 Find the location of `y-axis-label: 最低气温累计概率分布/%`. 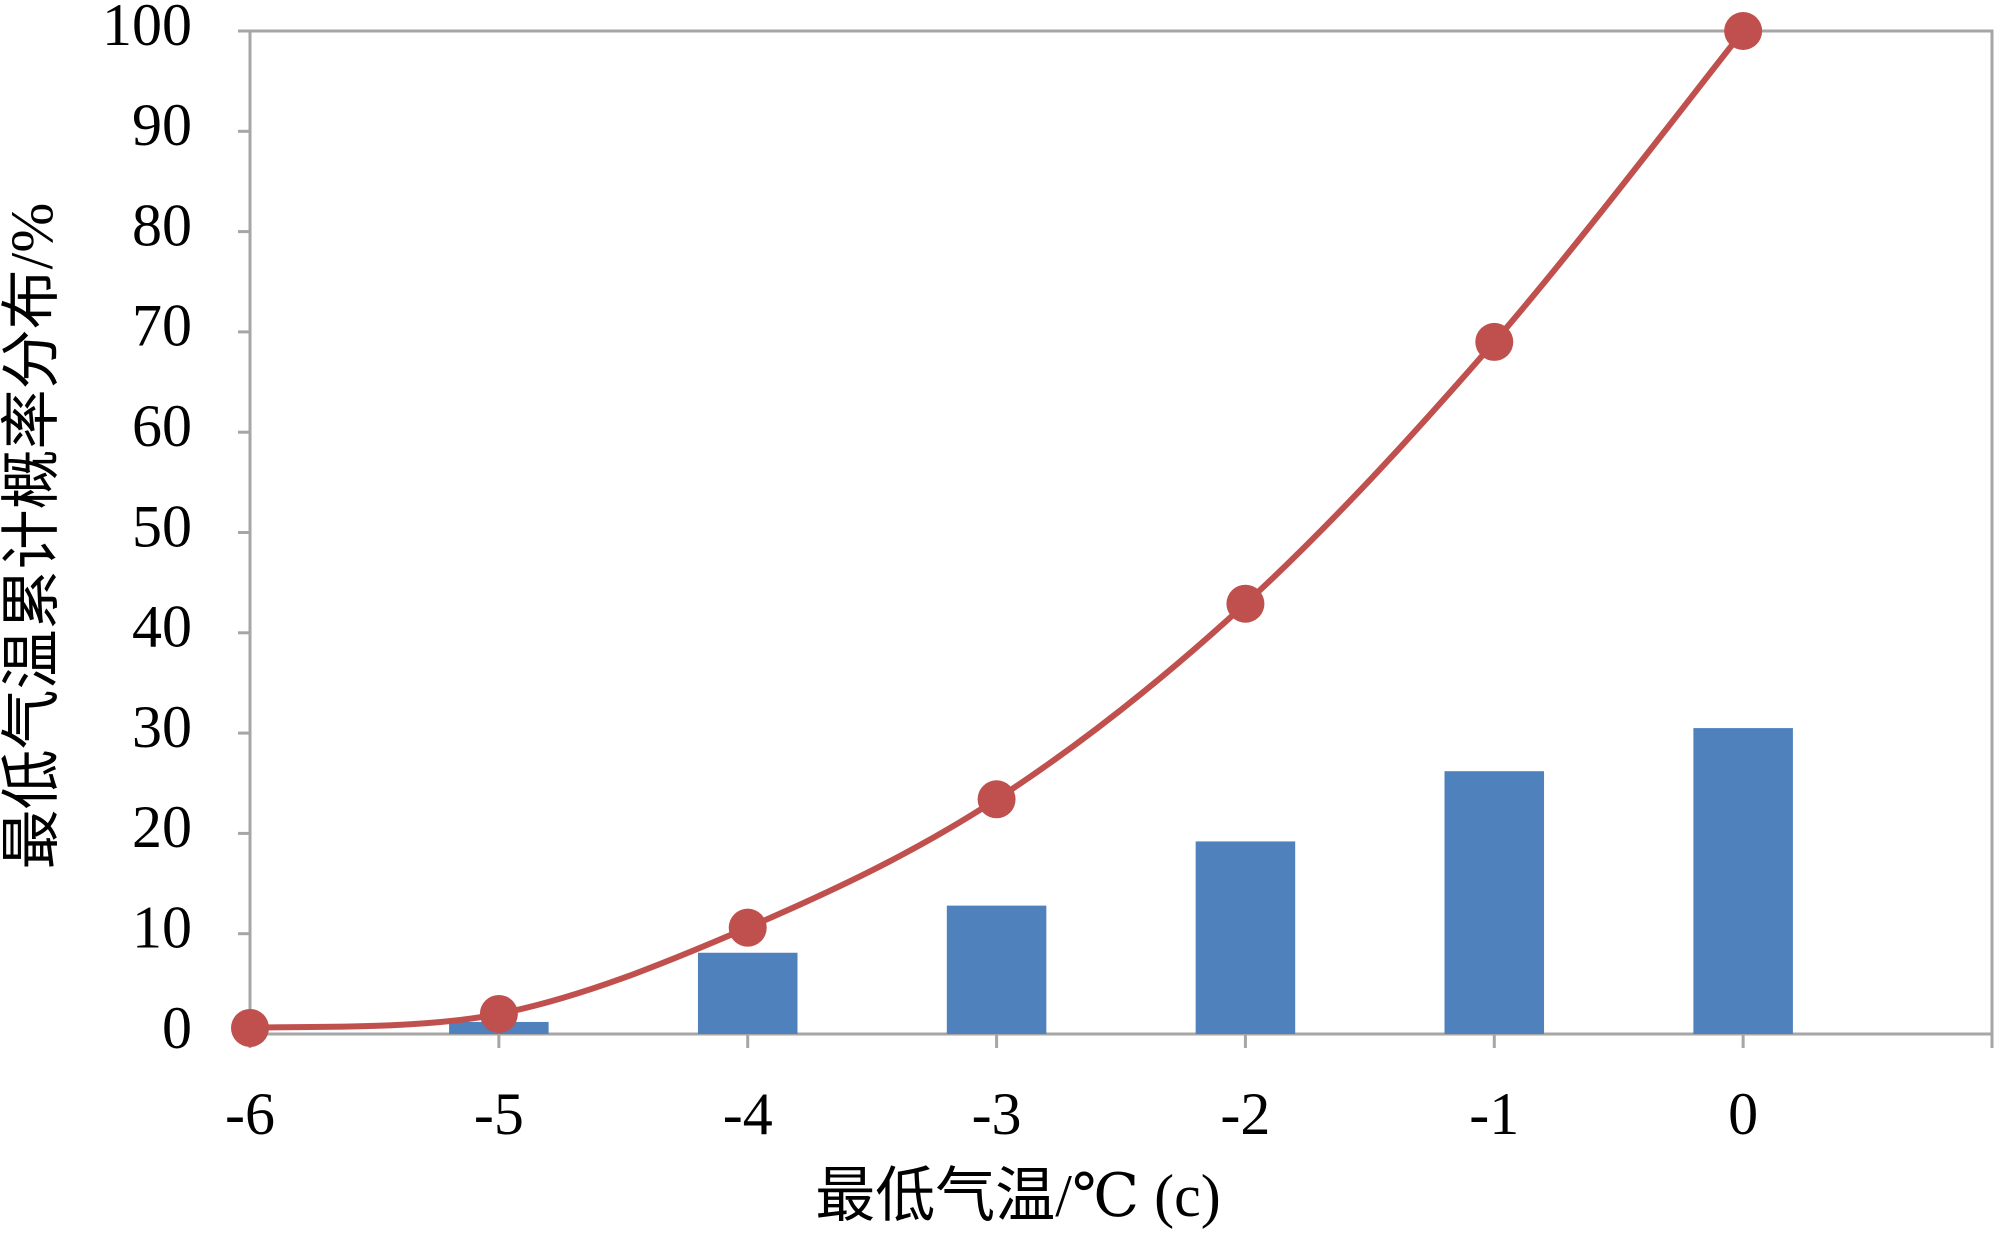

y-axis-label: 最低气温累计概率分布/% is located at coordinates (32, 536).